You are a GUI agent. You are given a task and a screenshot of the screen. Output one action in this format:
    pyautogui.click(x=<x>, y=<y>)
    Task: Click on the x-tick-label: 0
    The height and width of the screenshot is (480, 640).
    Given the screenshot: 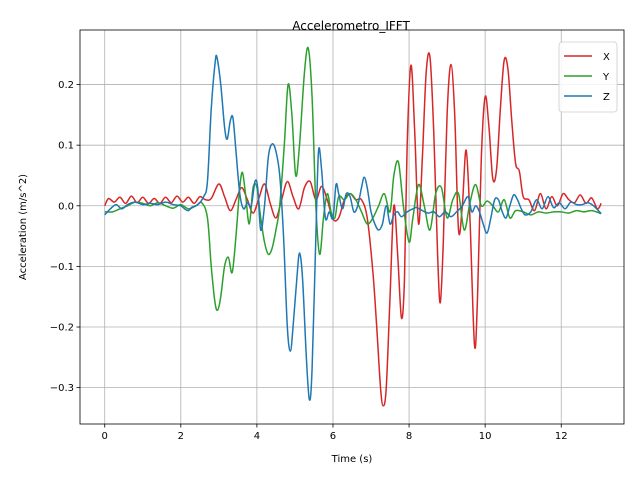 What is the action you would take?
    pyautogui.click(x=105, y=436)
    